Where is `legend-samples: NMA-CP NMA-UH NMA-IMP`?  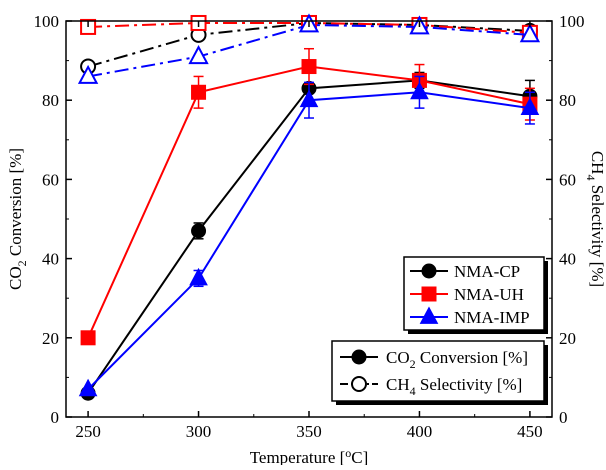
legend-samples: NMA-CP NMA-UH NMA-IMP is located at coordinates (475, 295).